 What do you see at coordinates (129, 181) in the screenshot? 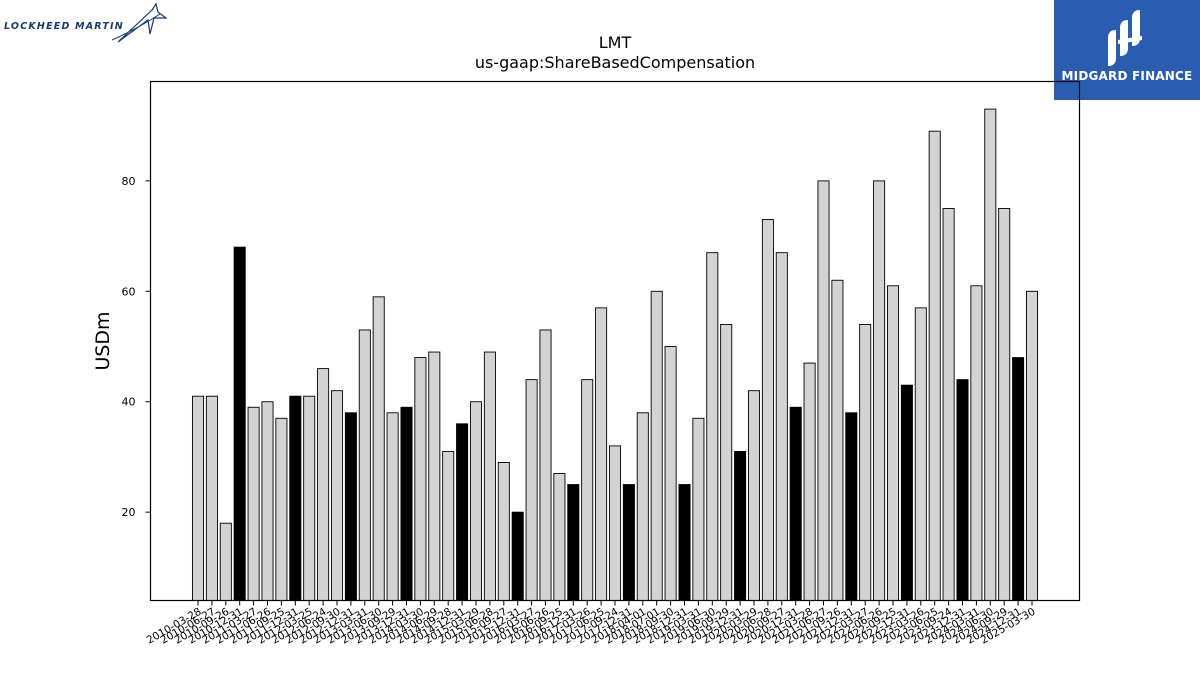
I see `y-tick-label: 80` at bounding box center [129, 181].